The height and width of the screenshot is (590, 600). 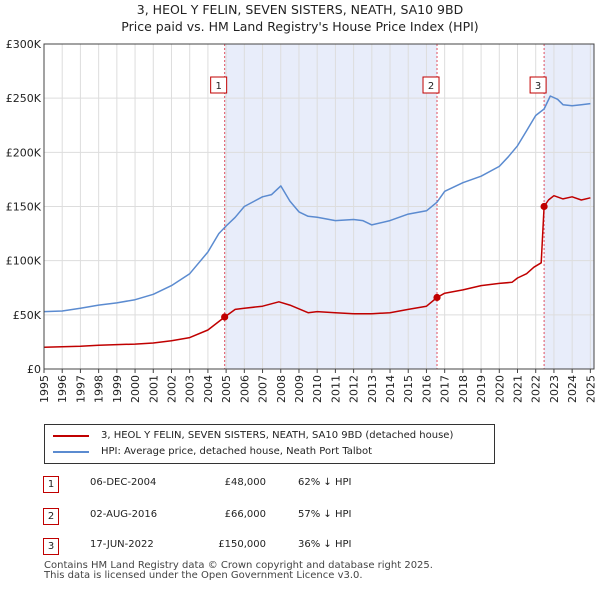 I want to click on x-tick-label: 2014, so click(x=390, y=389).